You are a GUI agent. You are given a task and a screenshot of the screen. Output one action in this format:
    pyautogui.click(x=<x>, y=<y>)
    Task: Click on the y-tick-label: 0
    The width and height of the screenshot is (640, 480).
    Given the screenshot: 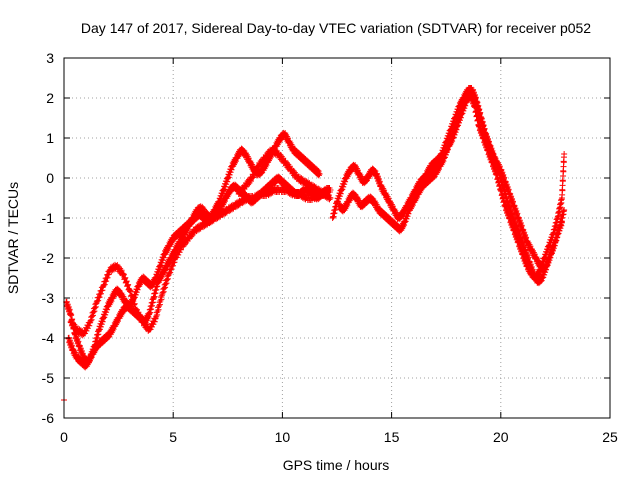 What is the action you would take?
    pyautogui.click(x=50, y=178)
    